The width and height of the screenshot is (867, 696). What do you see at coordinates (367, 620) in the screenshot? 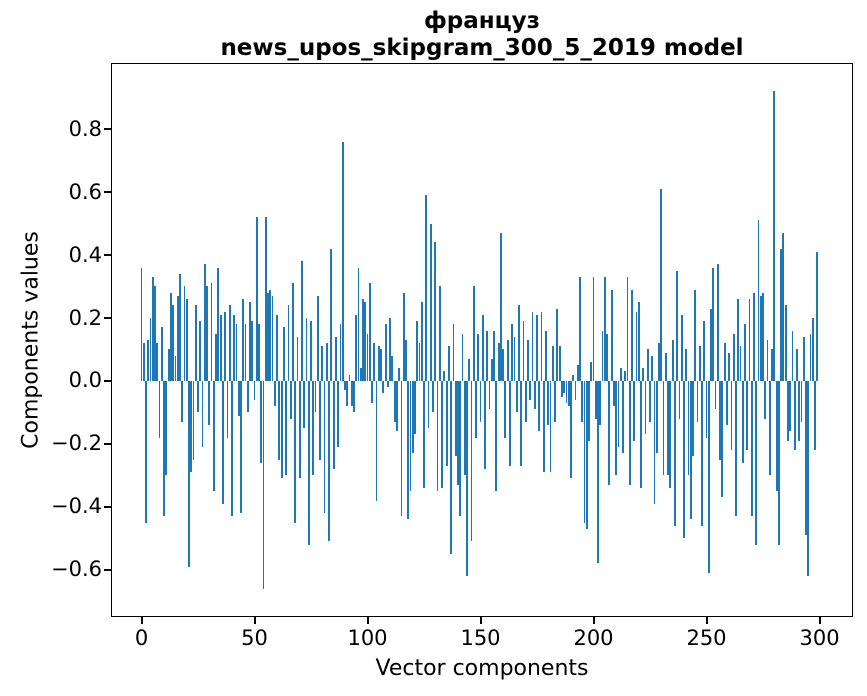
I see `x-tick-mark` at bounding box center [367, 620].